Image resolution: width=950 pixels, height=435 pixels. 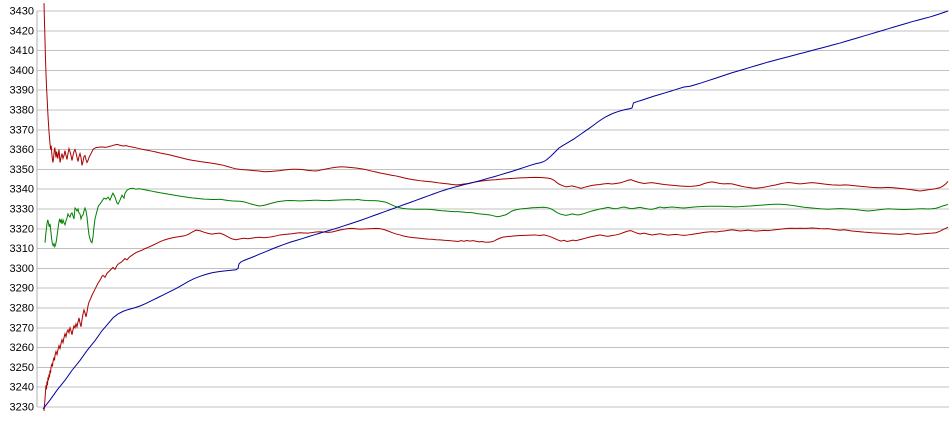 What do you see at coordinates (22, 91) in the screenshot?
I see `y-axis-tick-label: 3390` at bounding box center [22, 91].